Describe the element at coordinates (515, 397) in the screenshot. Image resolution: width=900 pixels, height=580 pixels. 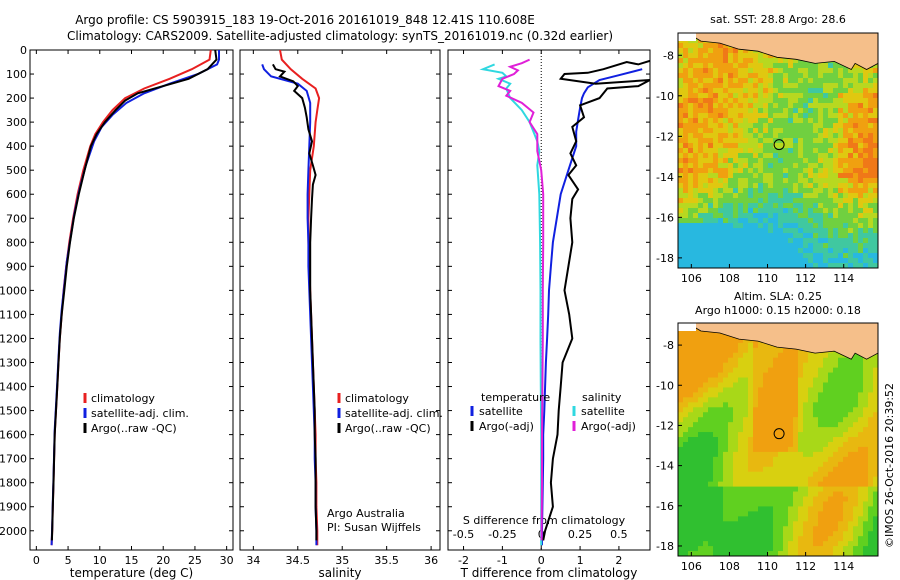
I see `legend-title-temperature: temperature` at that location.